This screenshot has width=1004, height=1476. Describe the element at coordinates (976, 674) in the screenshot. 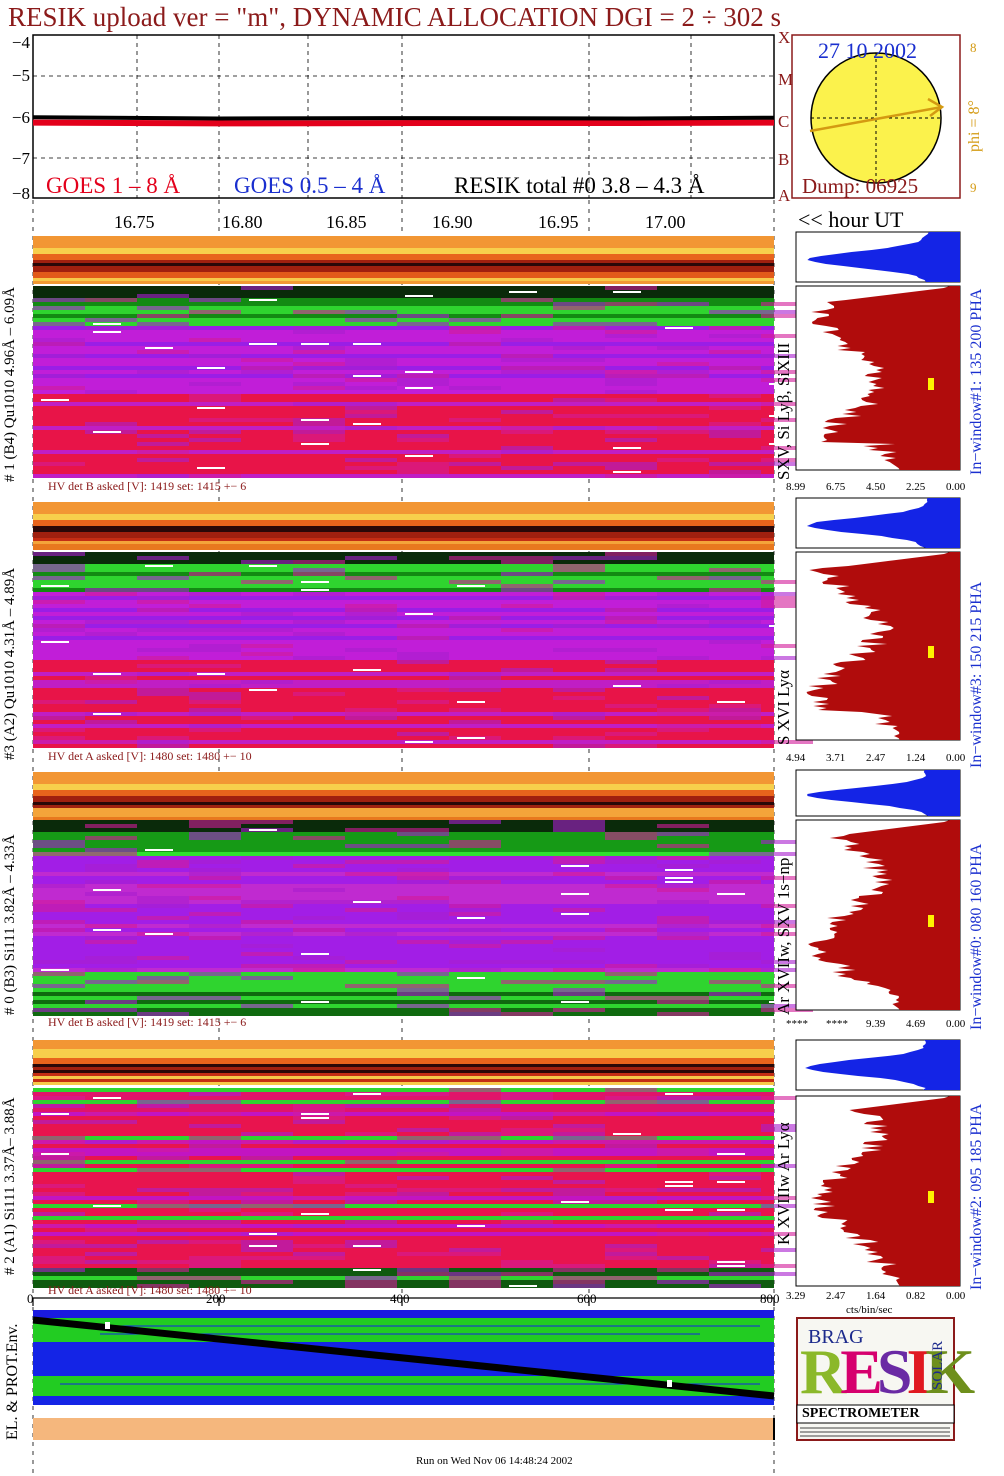

I see `pha-label: In−window#3: 150 215 PHA` at that location.